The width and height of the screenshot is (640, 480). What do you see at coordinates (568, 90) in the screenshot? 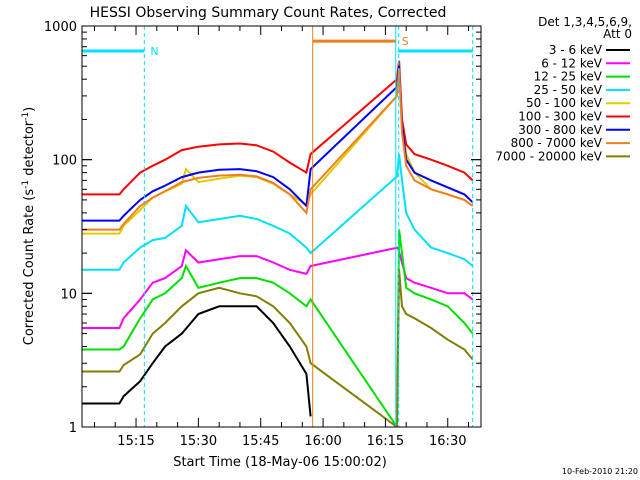
I see `legend-item-label: 25 - 50 keV` at bounding box center [568, 90].